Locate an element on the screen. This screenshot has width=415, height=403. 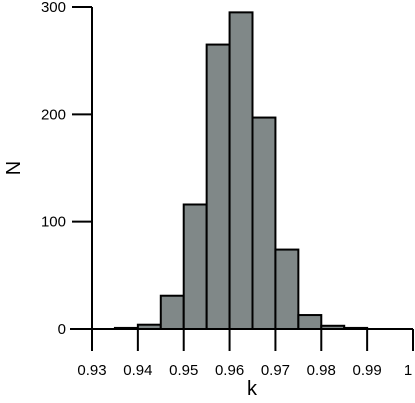
x-axis-title: k is located at coordinates (252, 389).